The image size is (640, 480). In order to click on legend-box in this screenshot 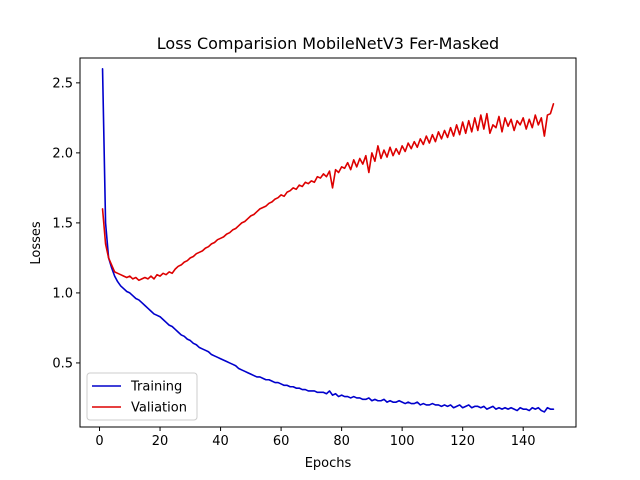, I will do `click(142, 396)`.